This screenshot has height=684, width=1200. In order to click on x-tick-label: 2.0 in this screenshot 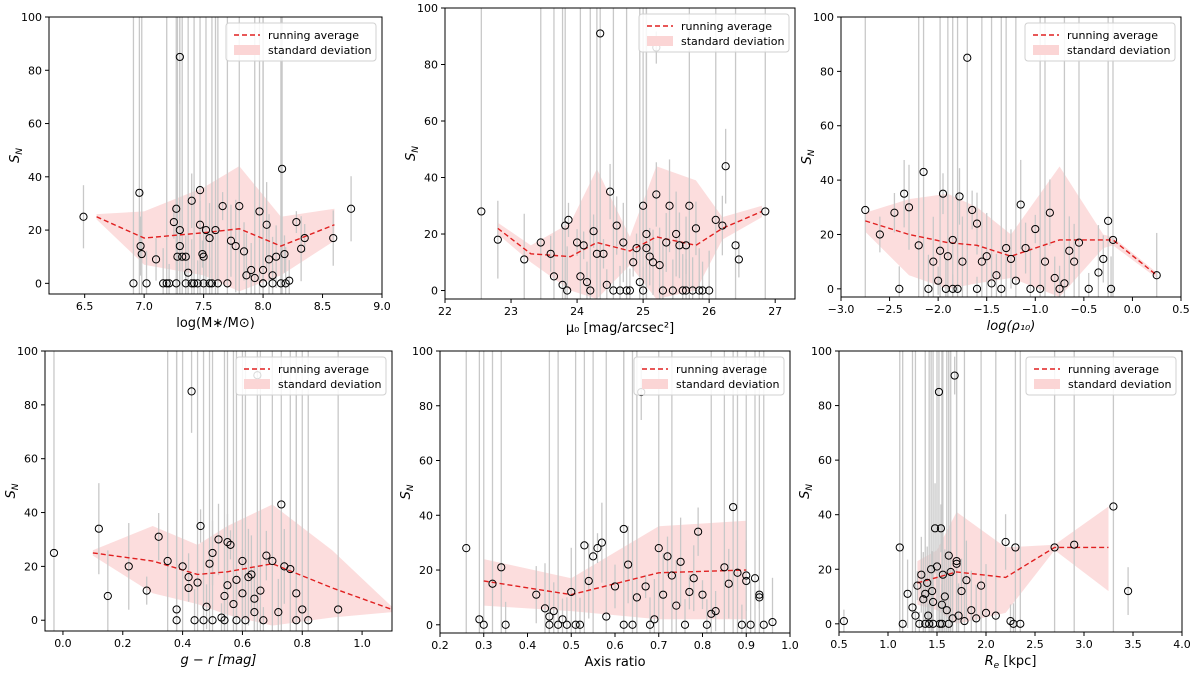, I will do `click(986, 644)`.